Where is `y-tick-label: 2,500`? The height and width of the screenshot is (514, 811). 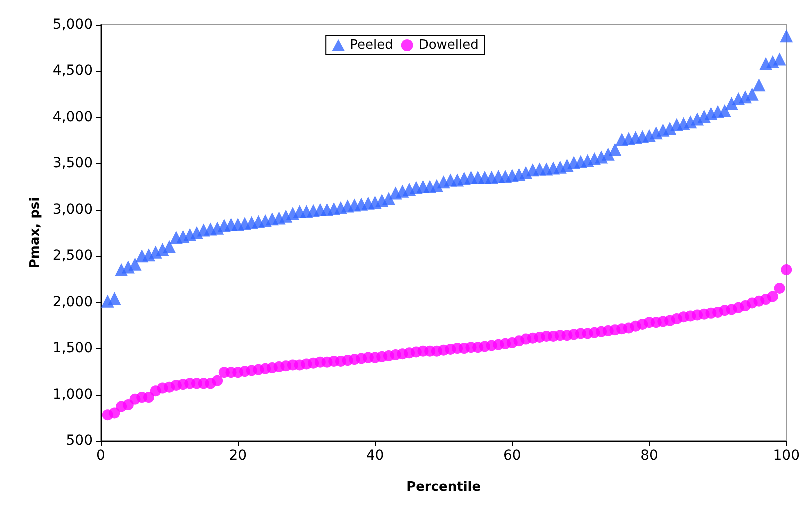 y-tick-label: 2,500 is located at coordinates (72, 256).